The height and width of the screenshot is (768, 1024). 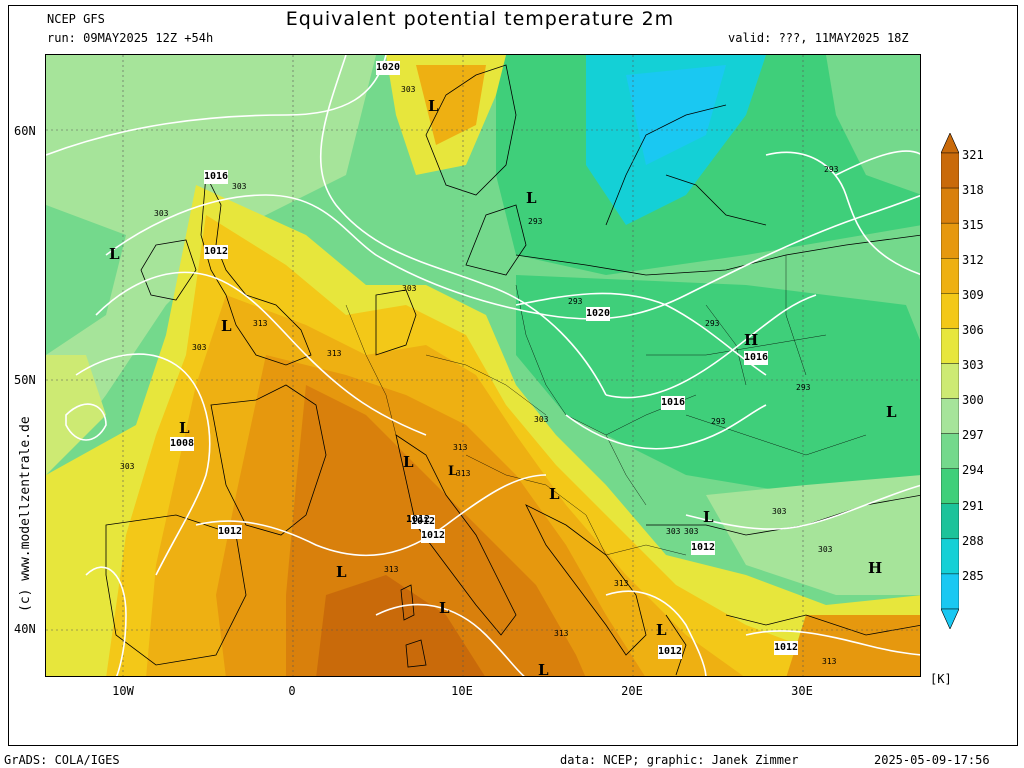 What do you see at coordinates (480, 19) in the screenshot?
I see `map-title: Equivalent potential temperature 2m` at bounding box center [480, 19].